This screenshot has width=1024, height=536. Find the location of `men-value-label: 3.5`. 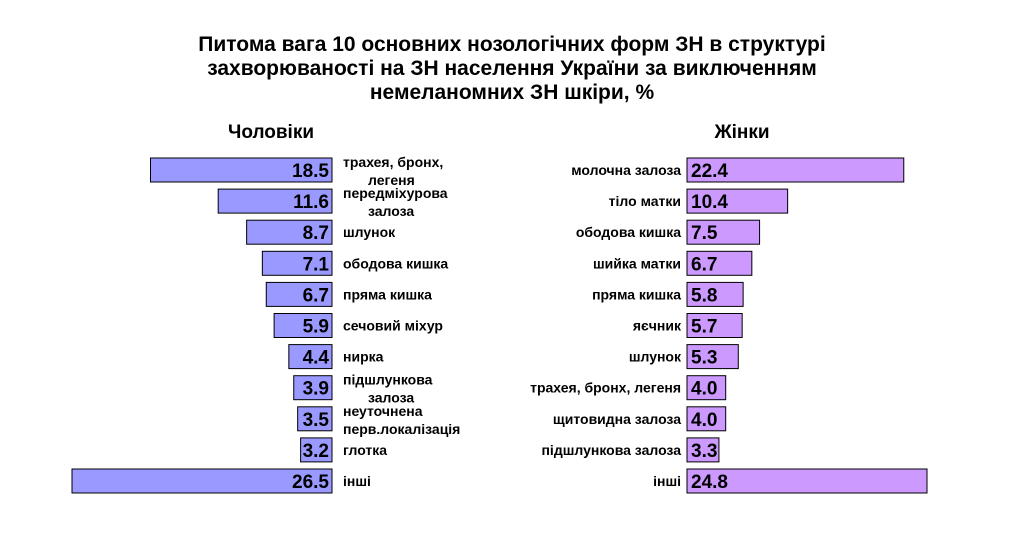

men-value-label: 3.5 is located at coordinates (316, 420).